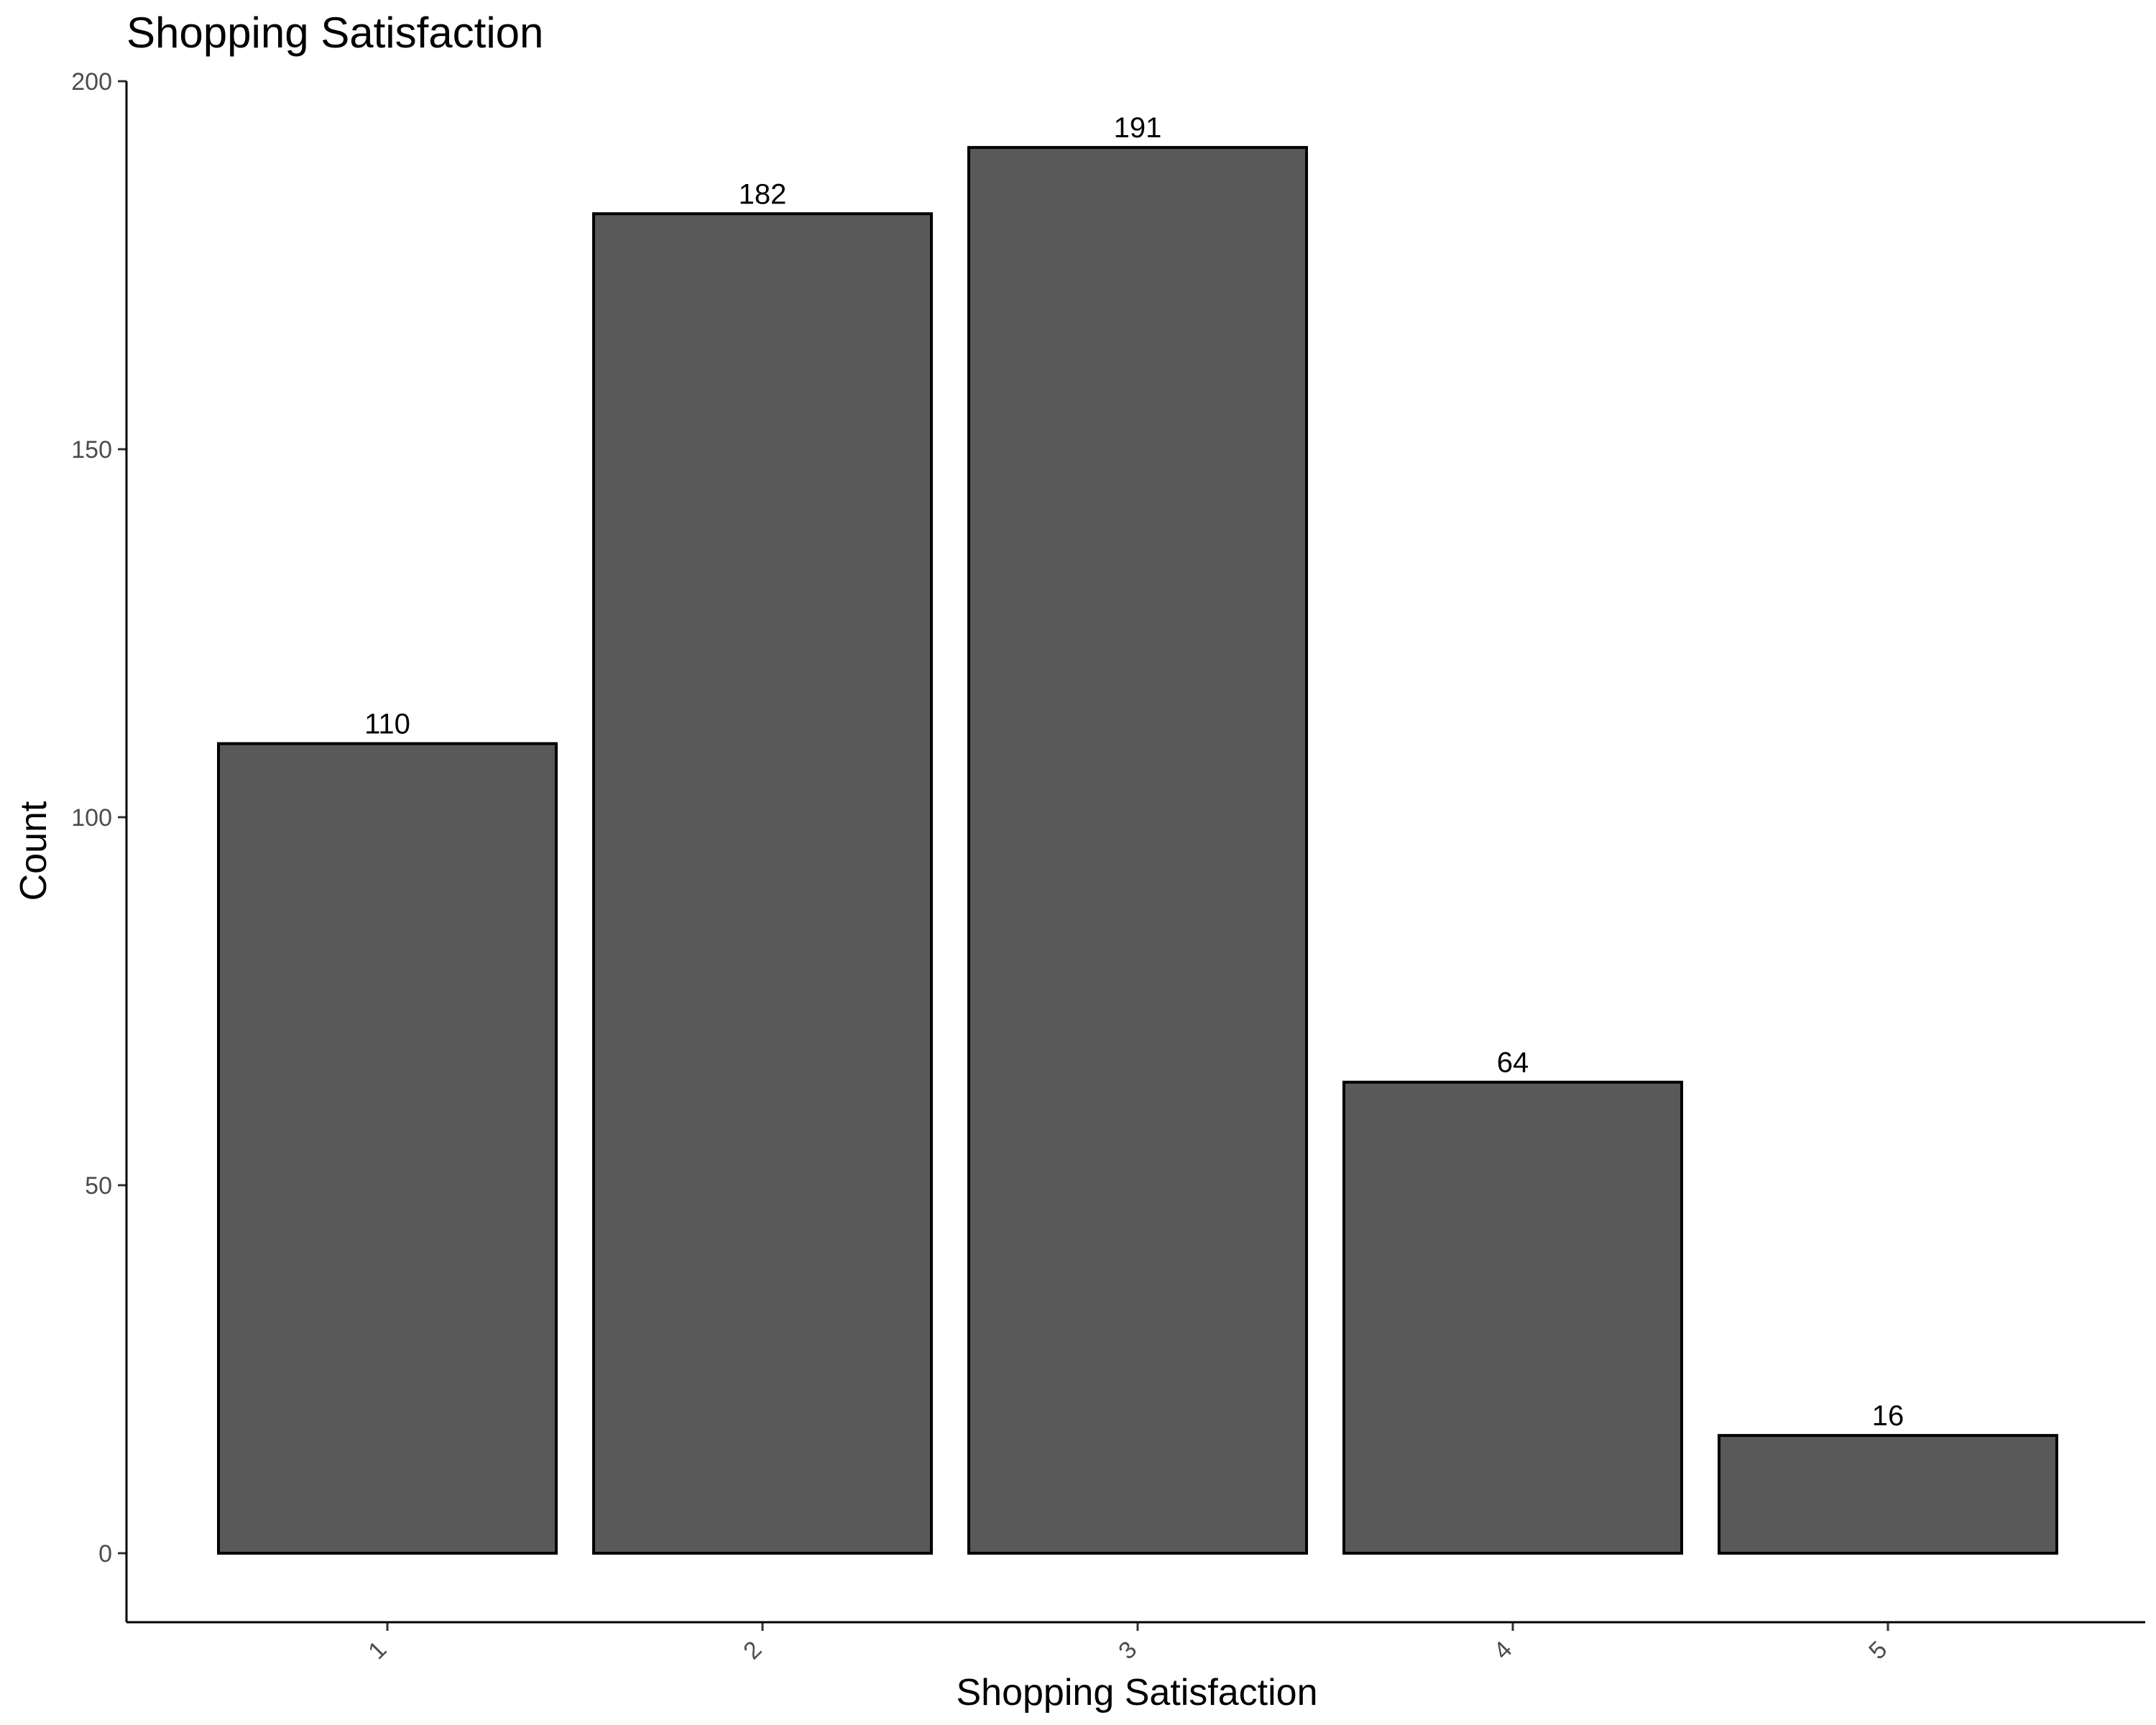 Image resolution: width=2156 pixels, height=1725 pixels. I want to click on chart-title: Shopping Satisfaction, so click(334, 33).